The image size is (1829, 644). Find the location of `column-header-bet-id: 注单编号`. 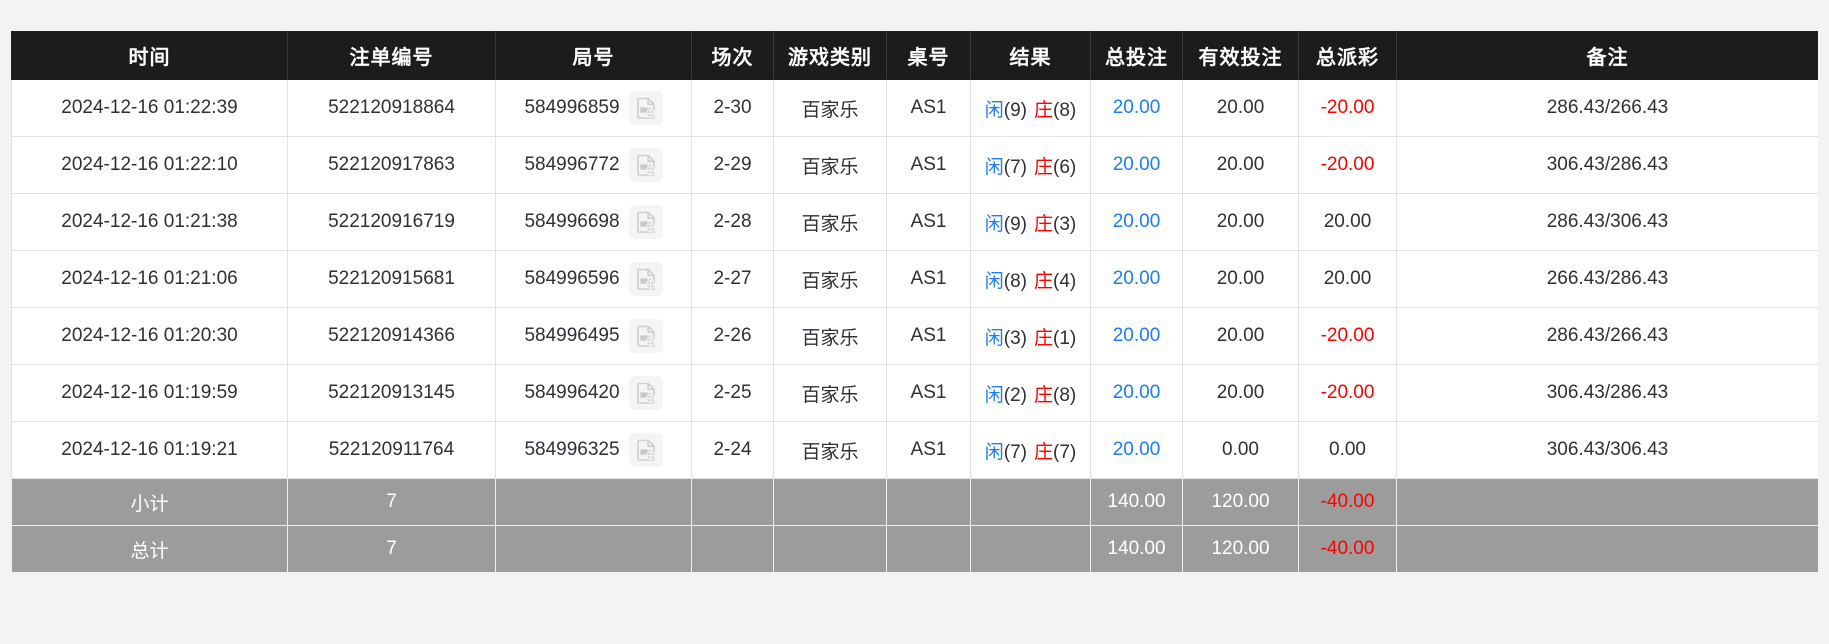

column-header-bet-id: 注单编号 is located at coordinates (391, 55).